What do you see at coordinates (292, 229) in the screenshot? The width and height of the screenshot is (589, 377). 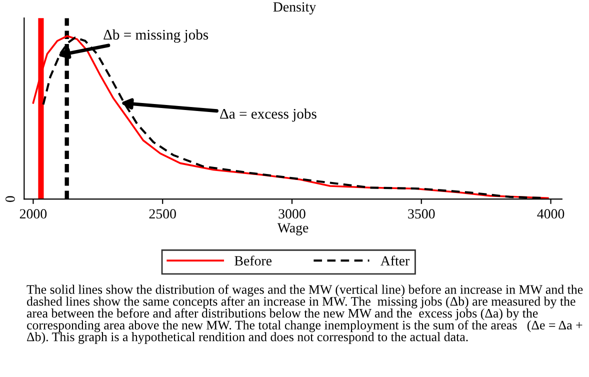 I see `x-axis-title: Wage` at bounding box center [292, 229].